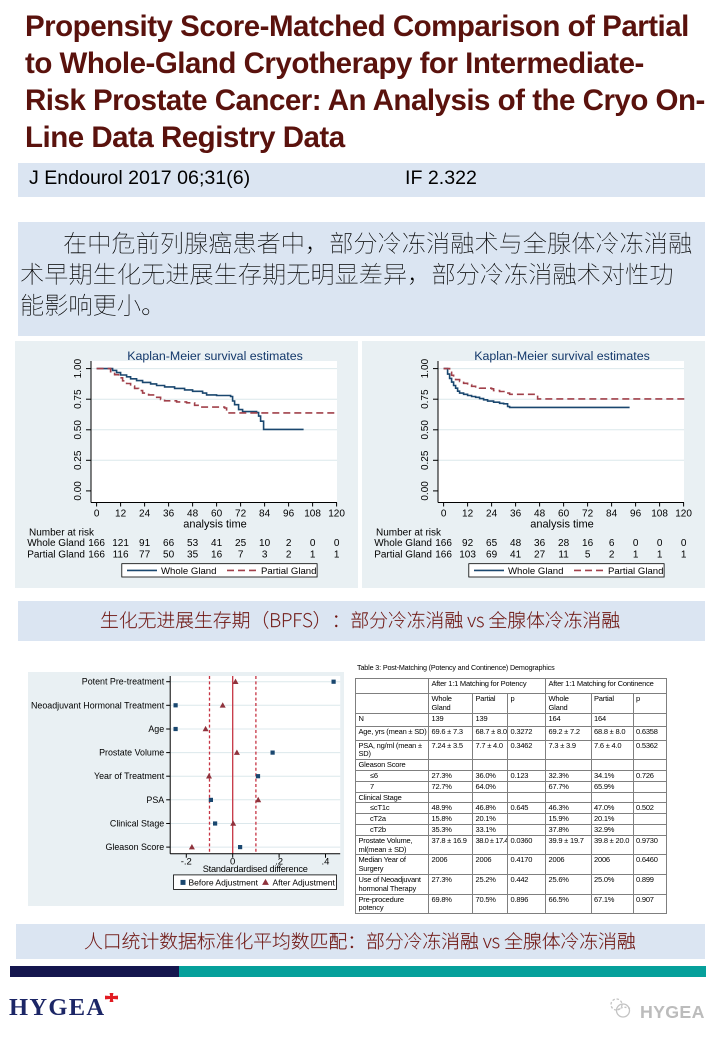 Image resolution: width=720 pixels, height=1040 pixels. What do you see at coordinates (255, 869) in the screenshot?
I see `svg-text: Standardardised difference` at bounding box center [255, 869].